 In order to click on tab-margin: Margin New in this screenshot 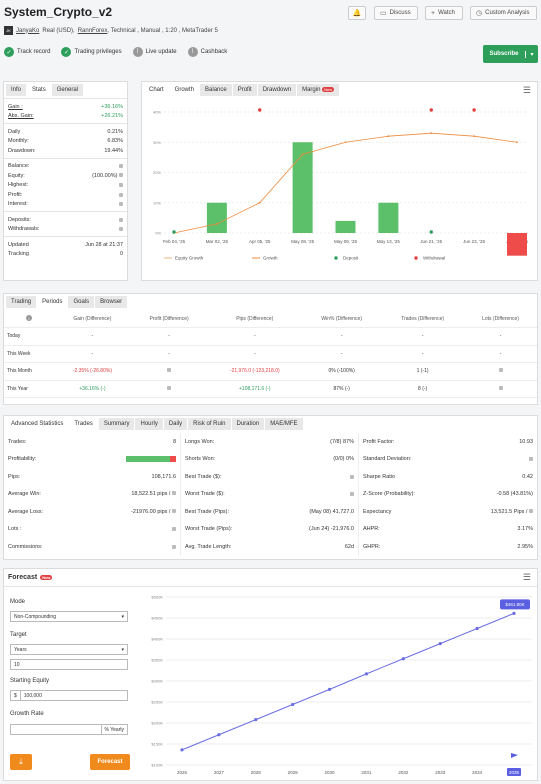, I will do `click(318, 90)`.